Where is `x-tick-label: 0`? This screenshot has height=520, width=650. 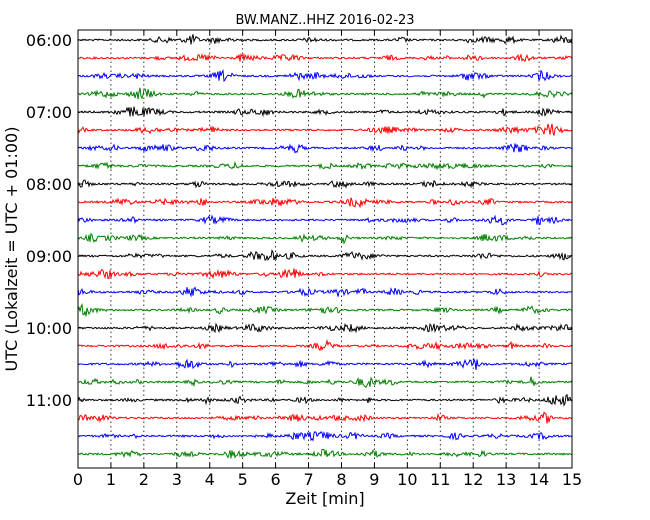
x-tick-label: 0 is located at coordinates (78, 479).